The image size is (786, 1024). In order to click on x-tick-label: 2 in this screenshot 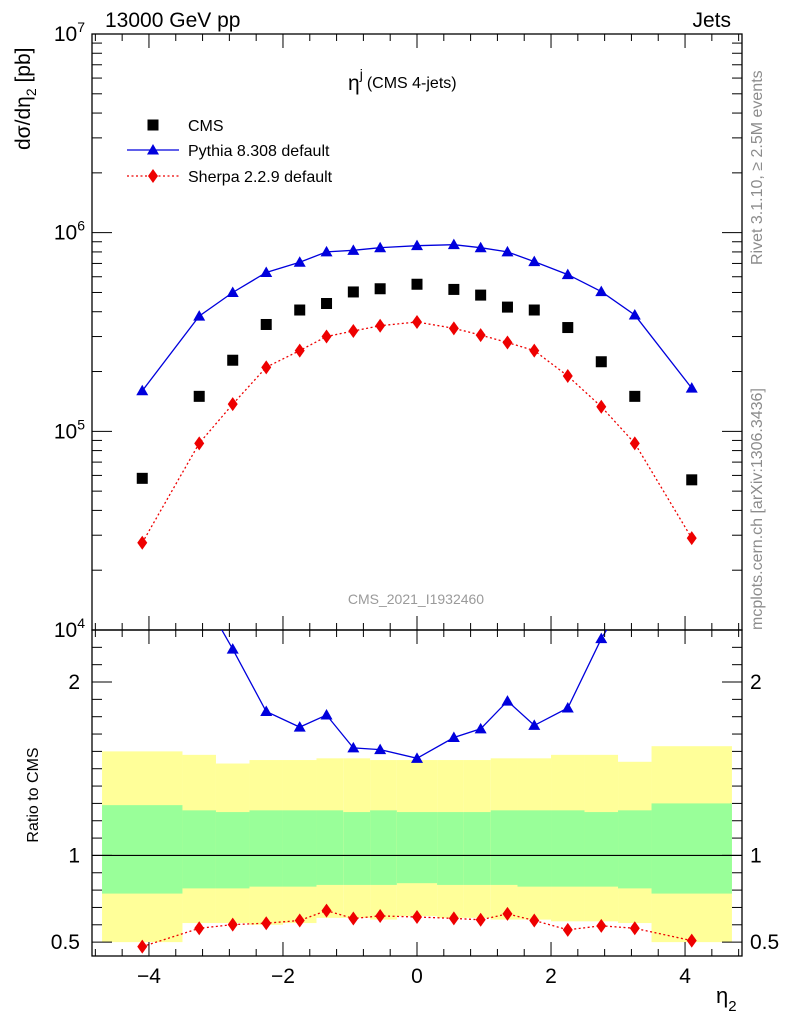, I will do `click(551, 976)`.